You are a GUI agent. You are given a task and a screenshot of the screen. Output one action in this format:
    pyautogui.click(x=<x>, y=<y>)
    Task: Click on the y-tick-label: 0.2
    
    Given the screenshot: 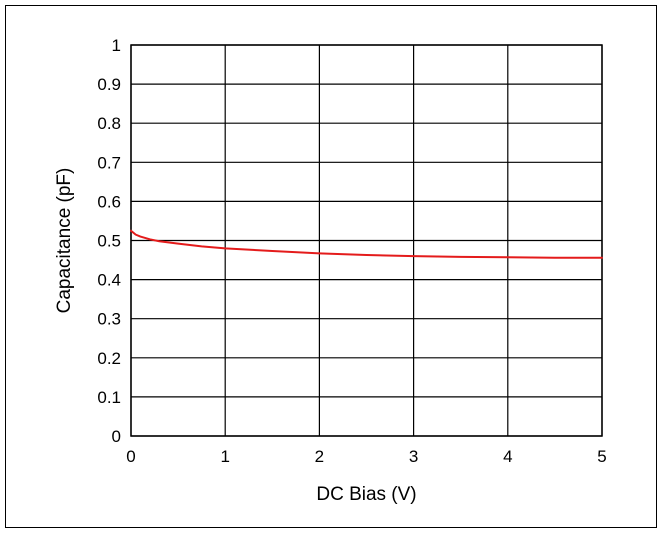 What is the action you would take?
    pyautogui.click(x=109, y=358)
    